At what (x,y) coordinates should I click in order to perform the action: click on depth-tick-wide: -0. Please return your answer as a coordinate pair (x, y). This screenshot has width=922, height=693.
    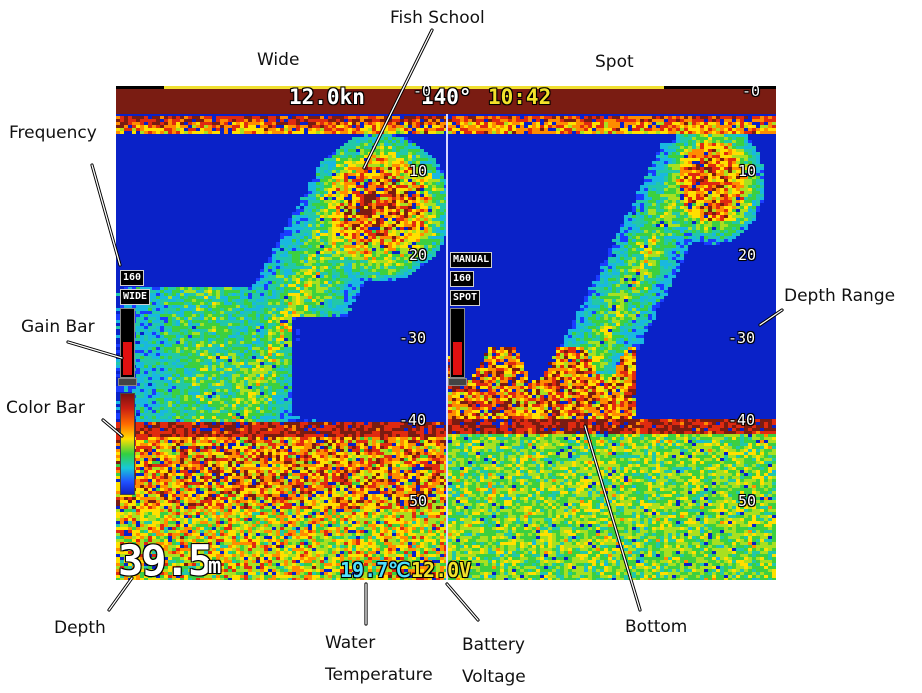
    Looking at the image, I should click on (422, 93).